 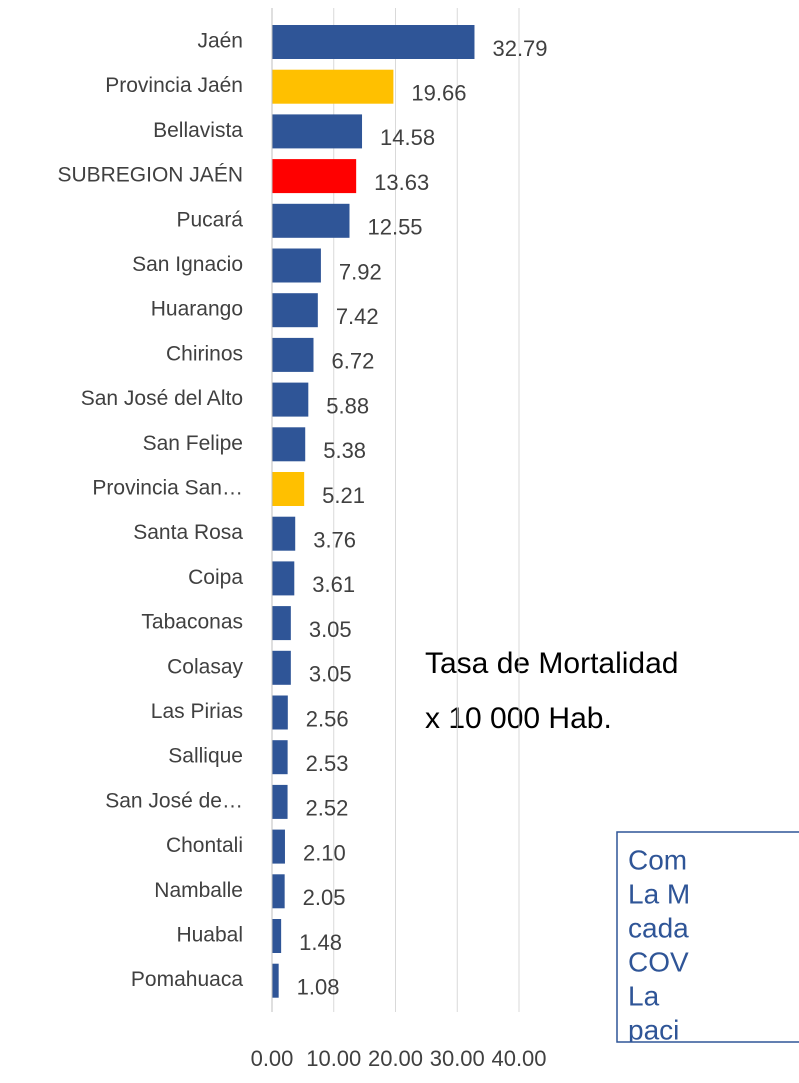 What do you see at coordinates (327, 718) in the screenshot?
I see `data-label: 2.56` at bounding box center [327, 718].